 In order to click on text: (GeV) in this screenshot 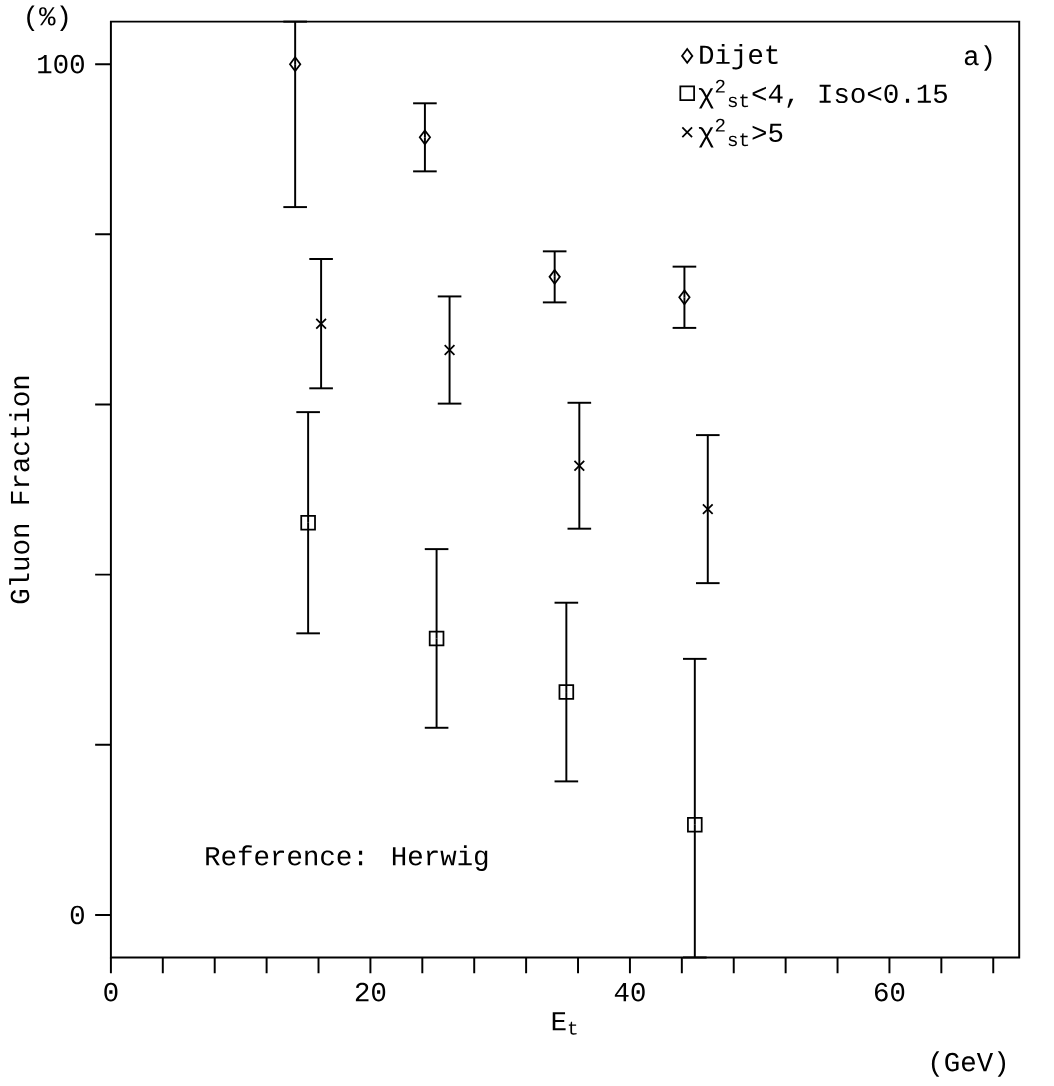, I will do `click(969, 1064)`.